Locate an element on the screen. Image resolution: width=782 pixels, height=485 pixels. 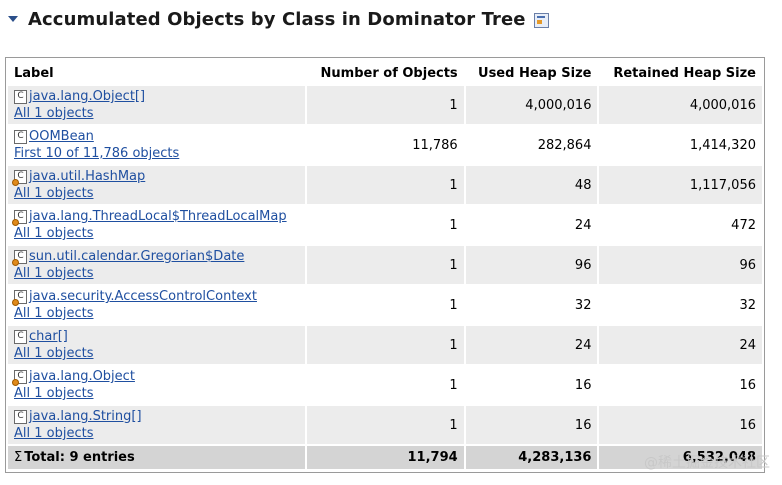
total-used-heap: 4,283,136 is located at coordinates (531, 457).